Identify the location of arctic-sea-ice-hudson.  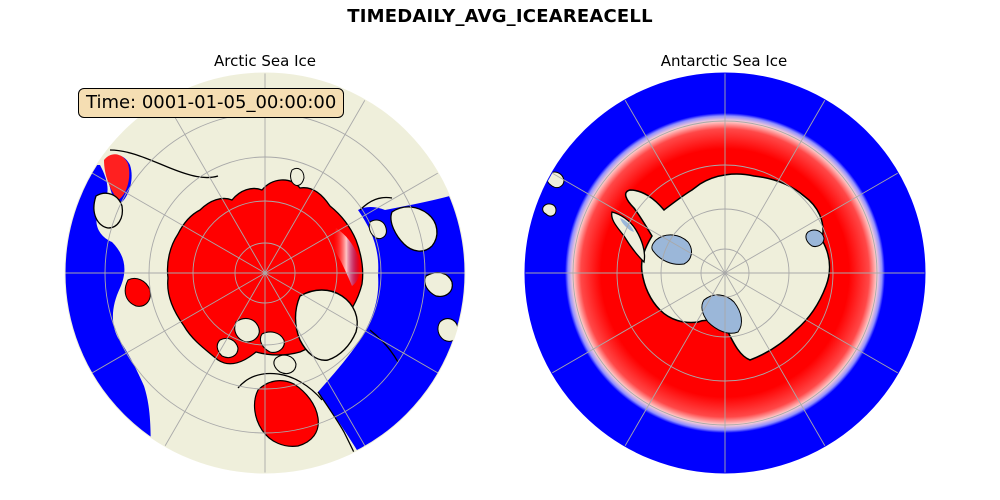
(286, 413).